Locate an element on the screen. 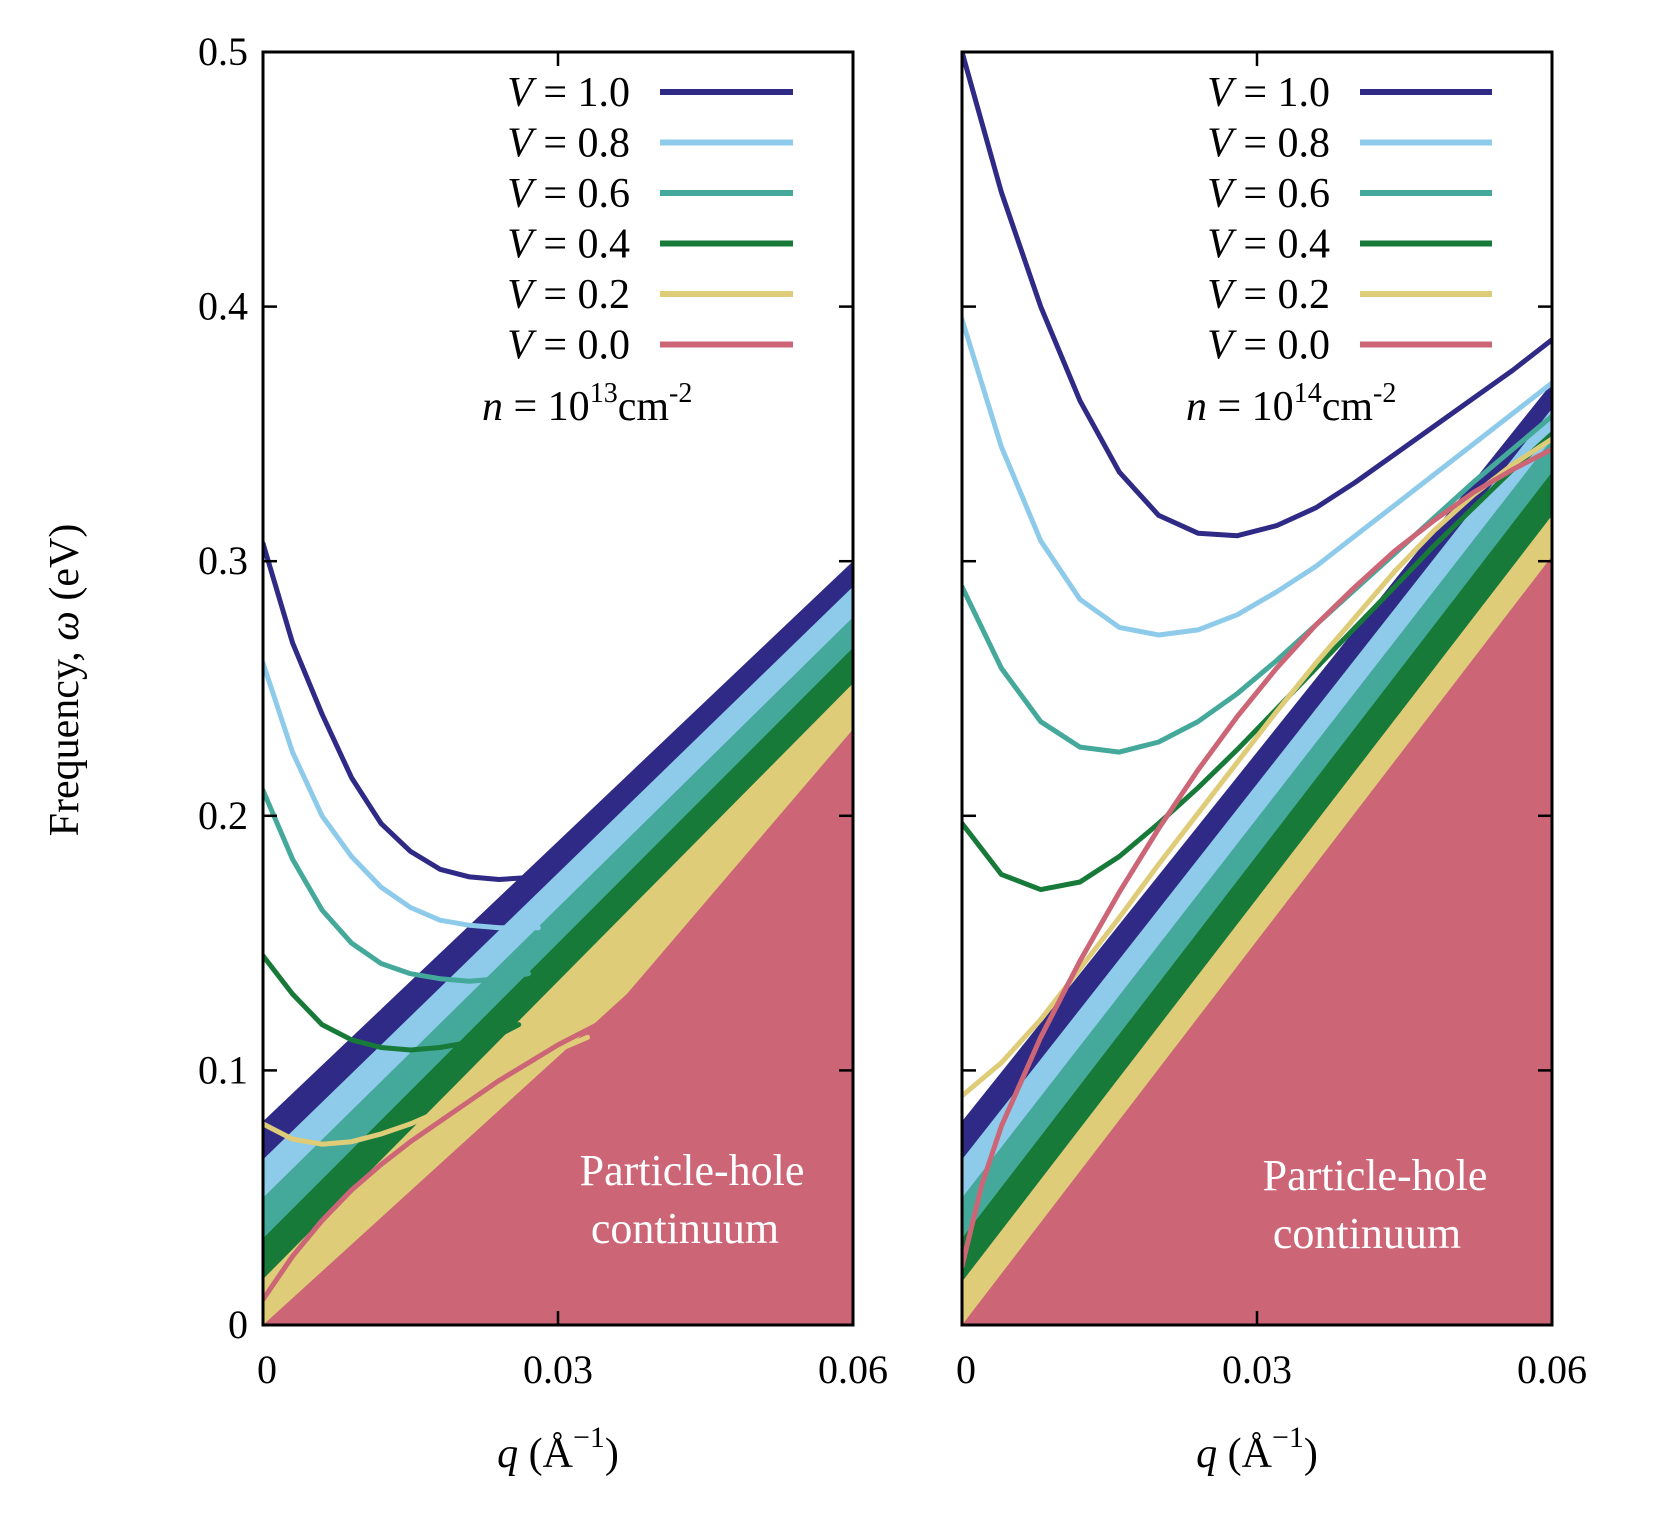 This screenshot has width=1672, height=1524. y-tick-label: 0 is located at coordinates (238, 1324).